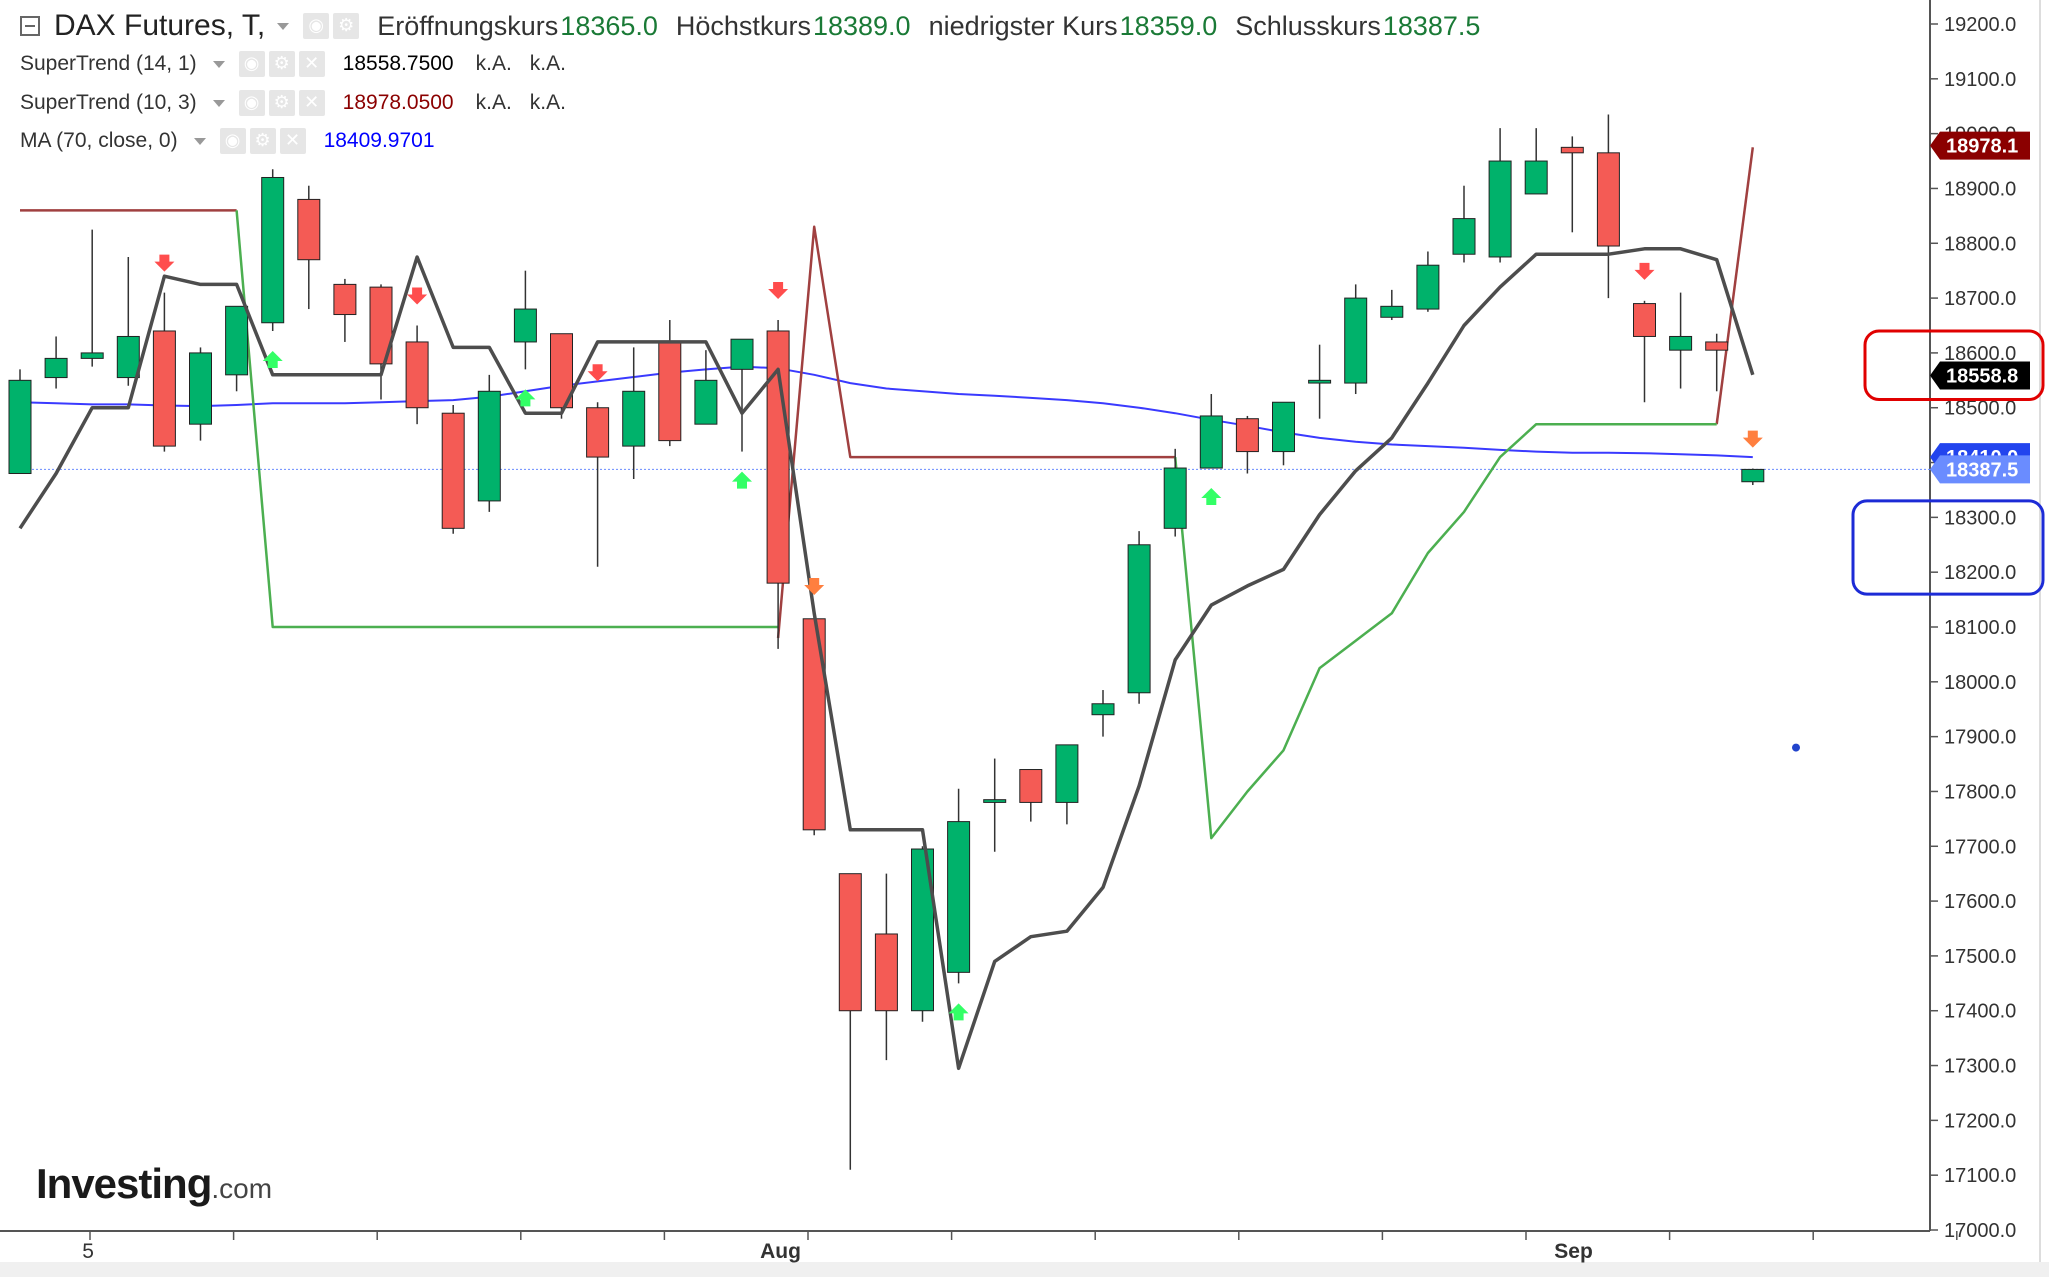  Describe the element at coordinates (1168, 25) in the screenshot. I see `ohlc-low-value: 18359.0` at that location.